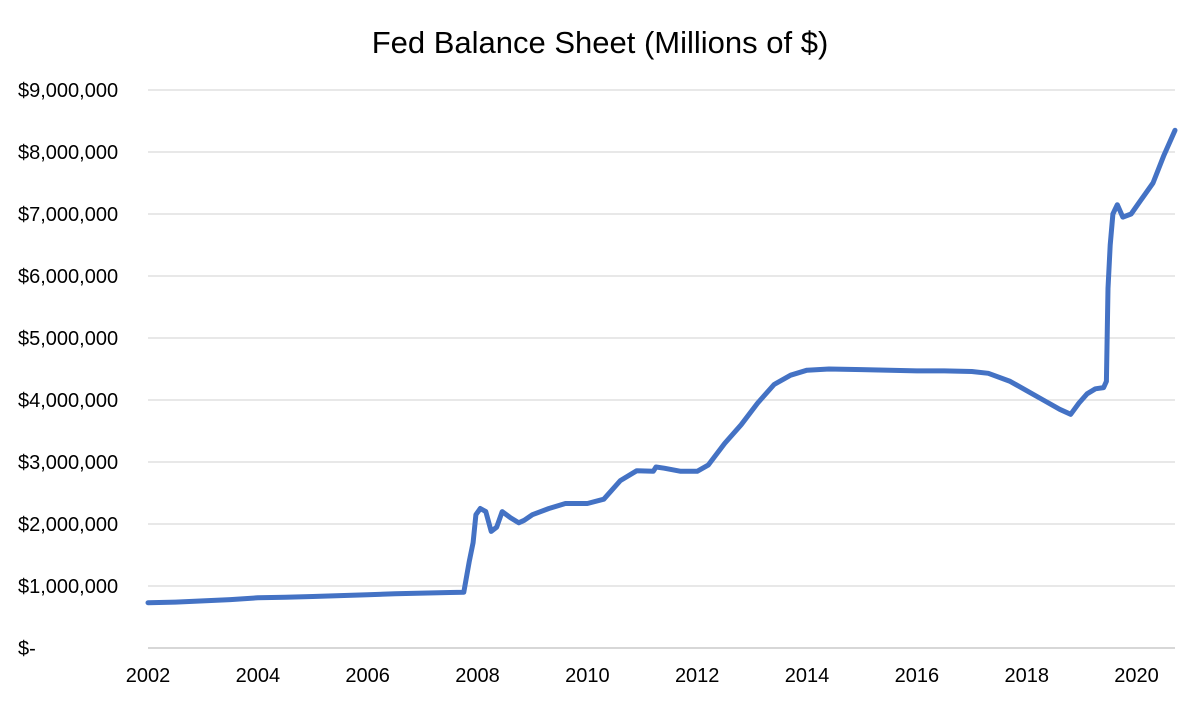 The width and height of the screenshot is (1200, 705). Describe the element at coordinates (148, 676) in the screenshot. I see `x-tick-label: 2002` at that location.